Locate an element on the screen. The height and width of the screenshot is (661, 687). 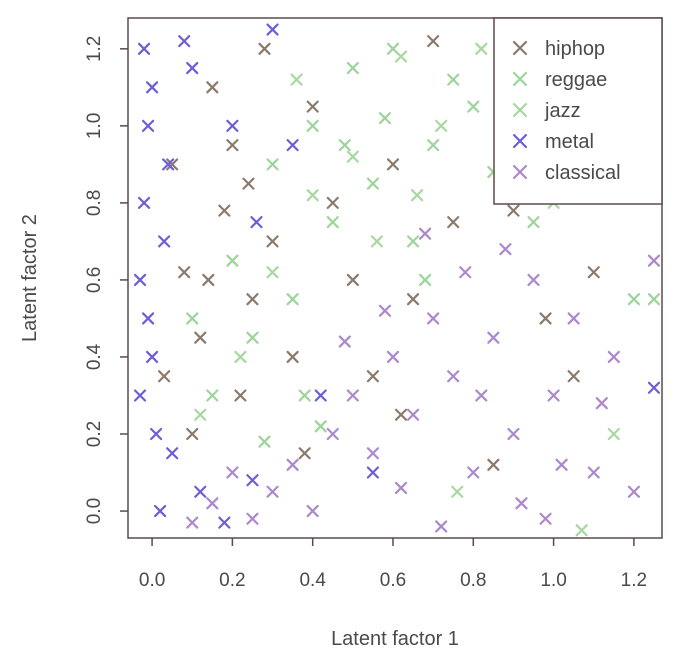
legend-marker-reggae is located at coordinates (520, 79).